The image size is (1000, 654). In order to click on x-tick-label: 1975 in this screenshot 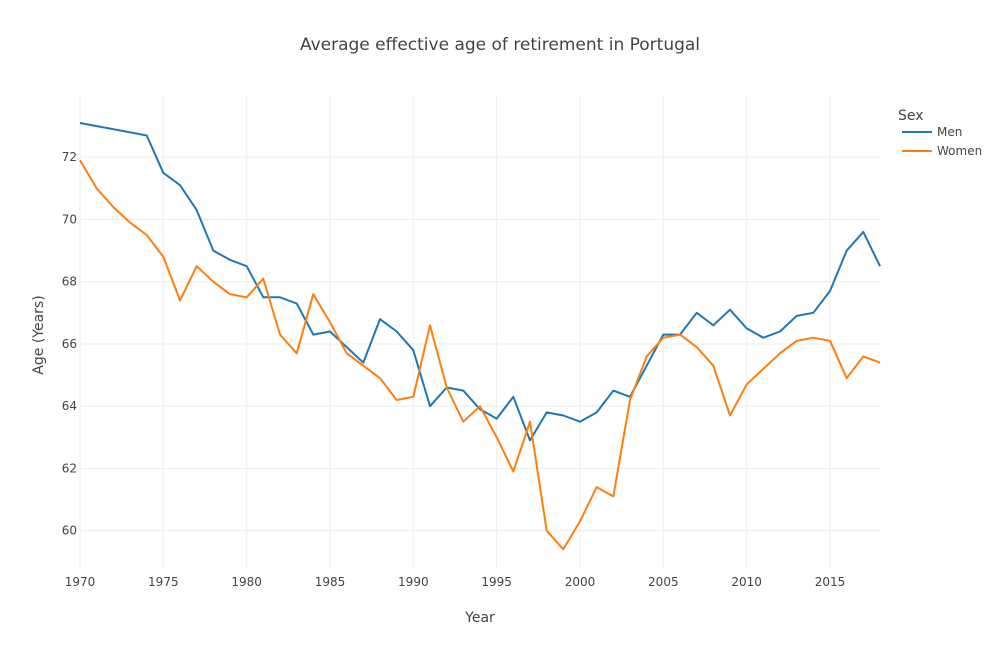, I will do `click(163, 582)`.